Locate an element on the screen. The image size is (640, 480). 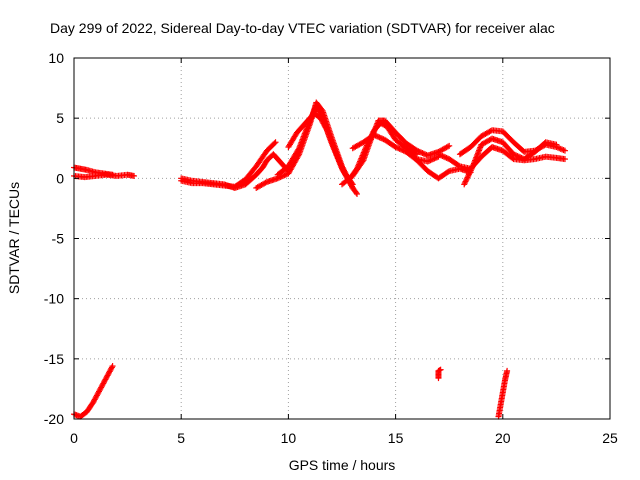
x-tick-label: 0 is located at coordinates (74, 438).